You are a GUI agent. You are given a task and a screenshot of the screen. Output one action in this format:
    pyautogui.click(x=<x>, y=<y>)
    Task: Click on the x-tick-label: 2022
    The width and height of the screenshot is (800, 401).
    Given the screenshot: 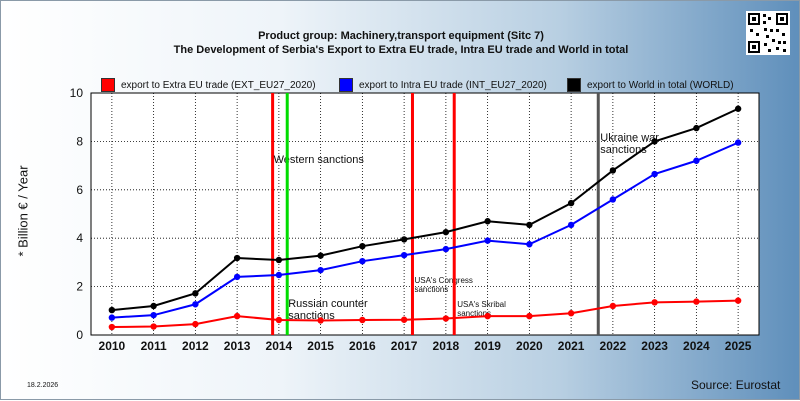 What is the action you would take?
    pyautogui.click(x=613, y=346)
    